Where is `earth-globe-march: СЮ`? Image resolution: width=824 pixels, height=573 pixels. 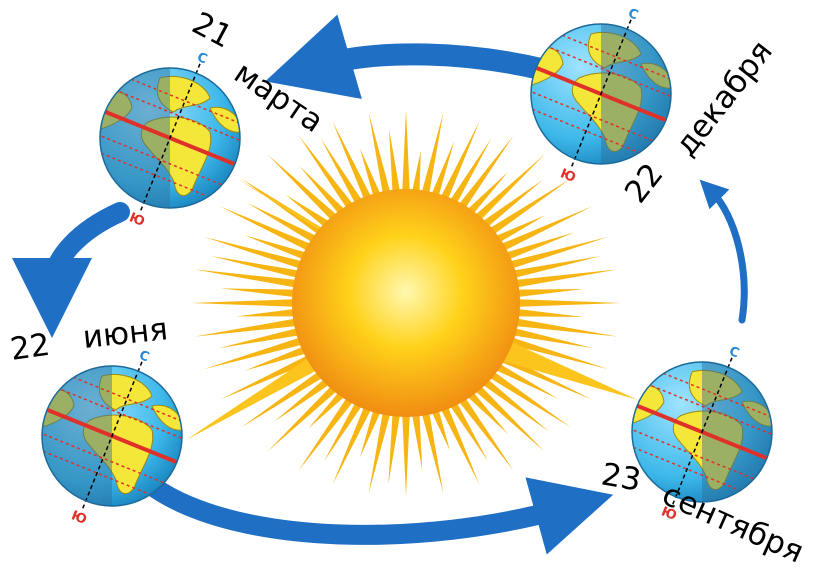 earth-globe-march: СЮ is located at coordinates (170, 140).